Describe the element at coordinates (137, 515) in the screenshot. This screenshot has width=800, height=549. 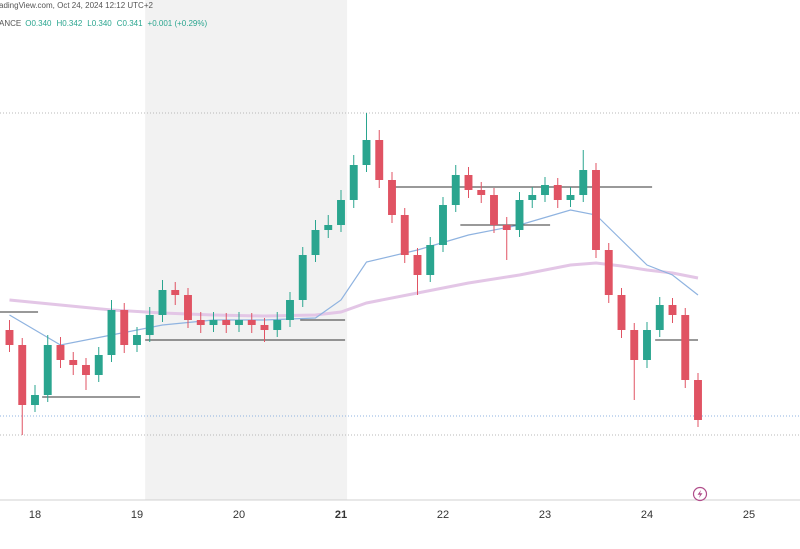
I see `x-tick-label: 19` at that location.